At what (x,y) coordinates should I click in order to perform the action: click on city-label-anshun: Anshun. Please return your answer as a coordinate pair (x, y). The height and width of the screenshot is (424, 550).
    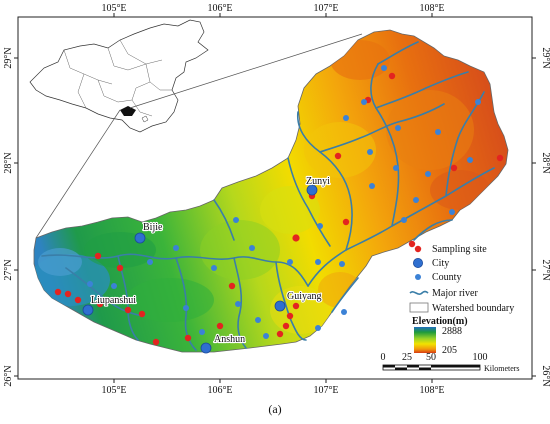
    Looking at the image, I should click on (229, 339).